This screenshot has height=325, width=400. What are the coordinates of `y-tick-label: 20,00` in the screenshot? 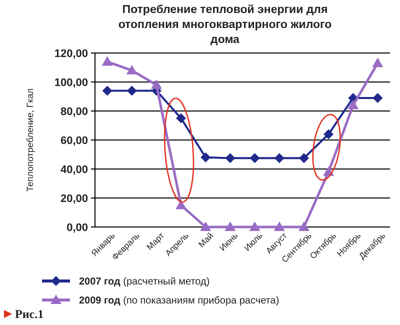 It's located at (74, 198).